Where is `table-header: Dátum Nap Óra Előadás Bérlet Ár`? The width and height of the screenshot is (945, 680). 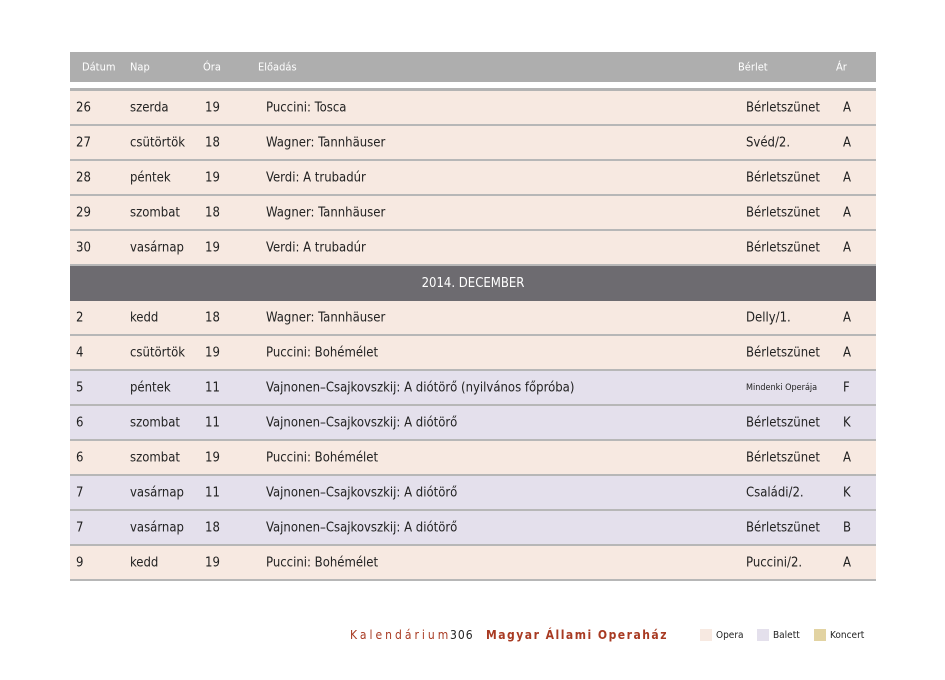
table-header: Dátum Nap Óra Előadás Bérlet Ár is located at coordinates (473, 67).